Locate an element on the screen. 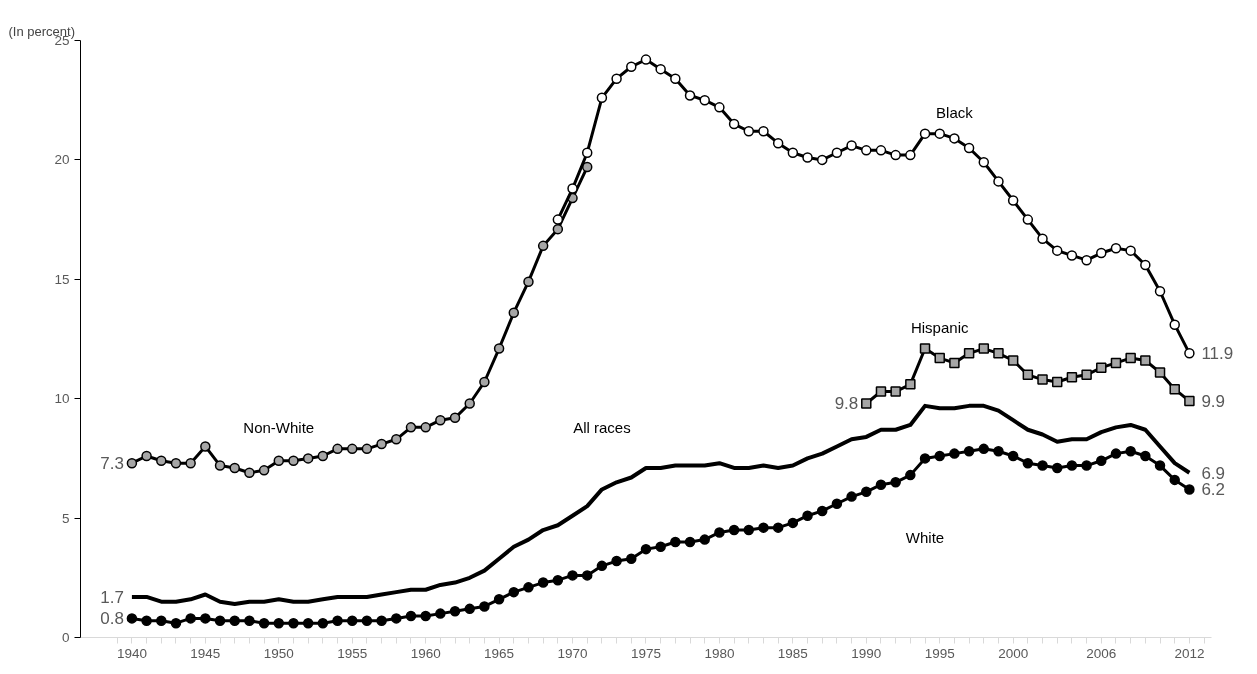 This screenshot has height=674, width=1257. x-tick-label: 1990 is located at coordinates (866, 653).